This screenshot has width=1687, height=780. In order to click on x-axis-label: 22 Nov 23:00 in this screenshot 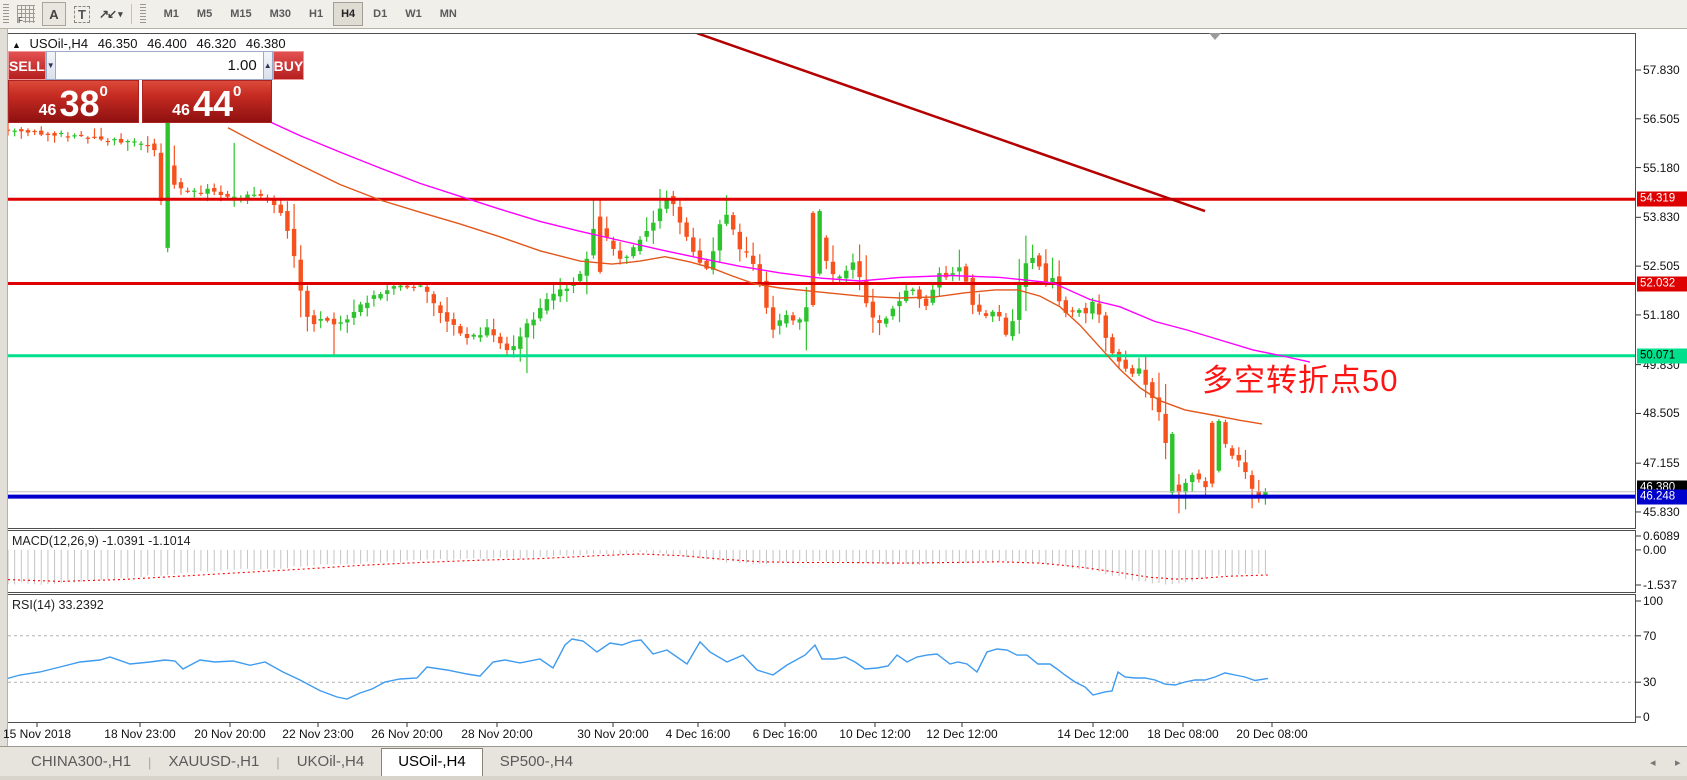, I will do `click(318, 734)`.